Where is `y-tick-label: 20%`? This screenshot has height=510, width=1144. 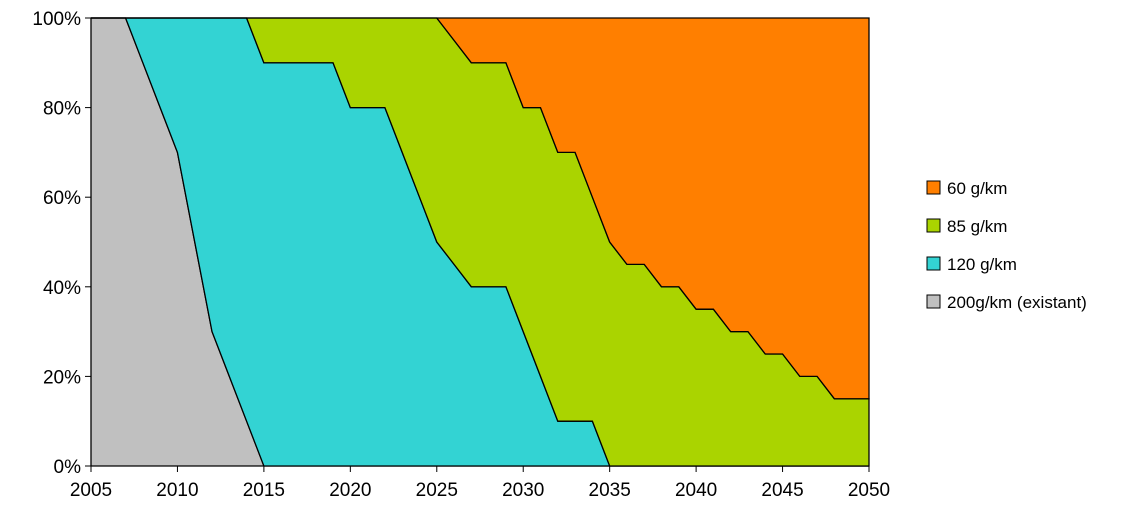 y-tick-label: 20% is located at coordinates (62, 377).